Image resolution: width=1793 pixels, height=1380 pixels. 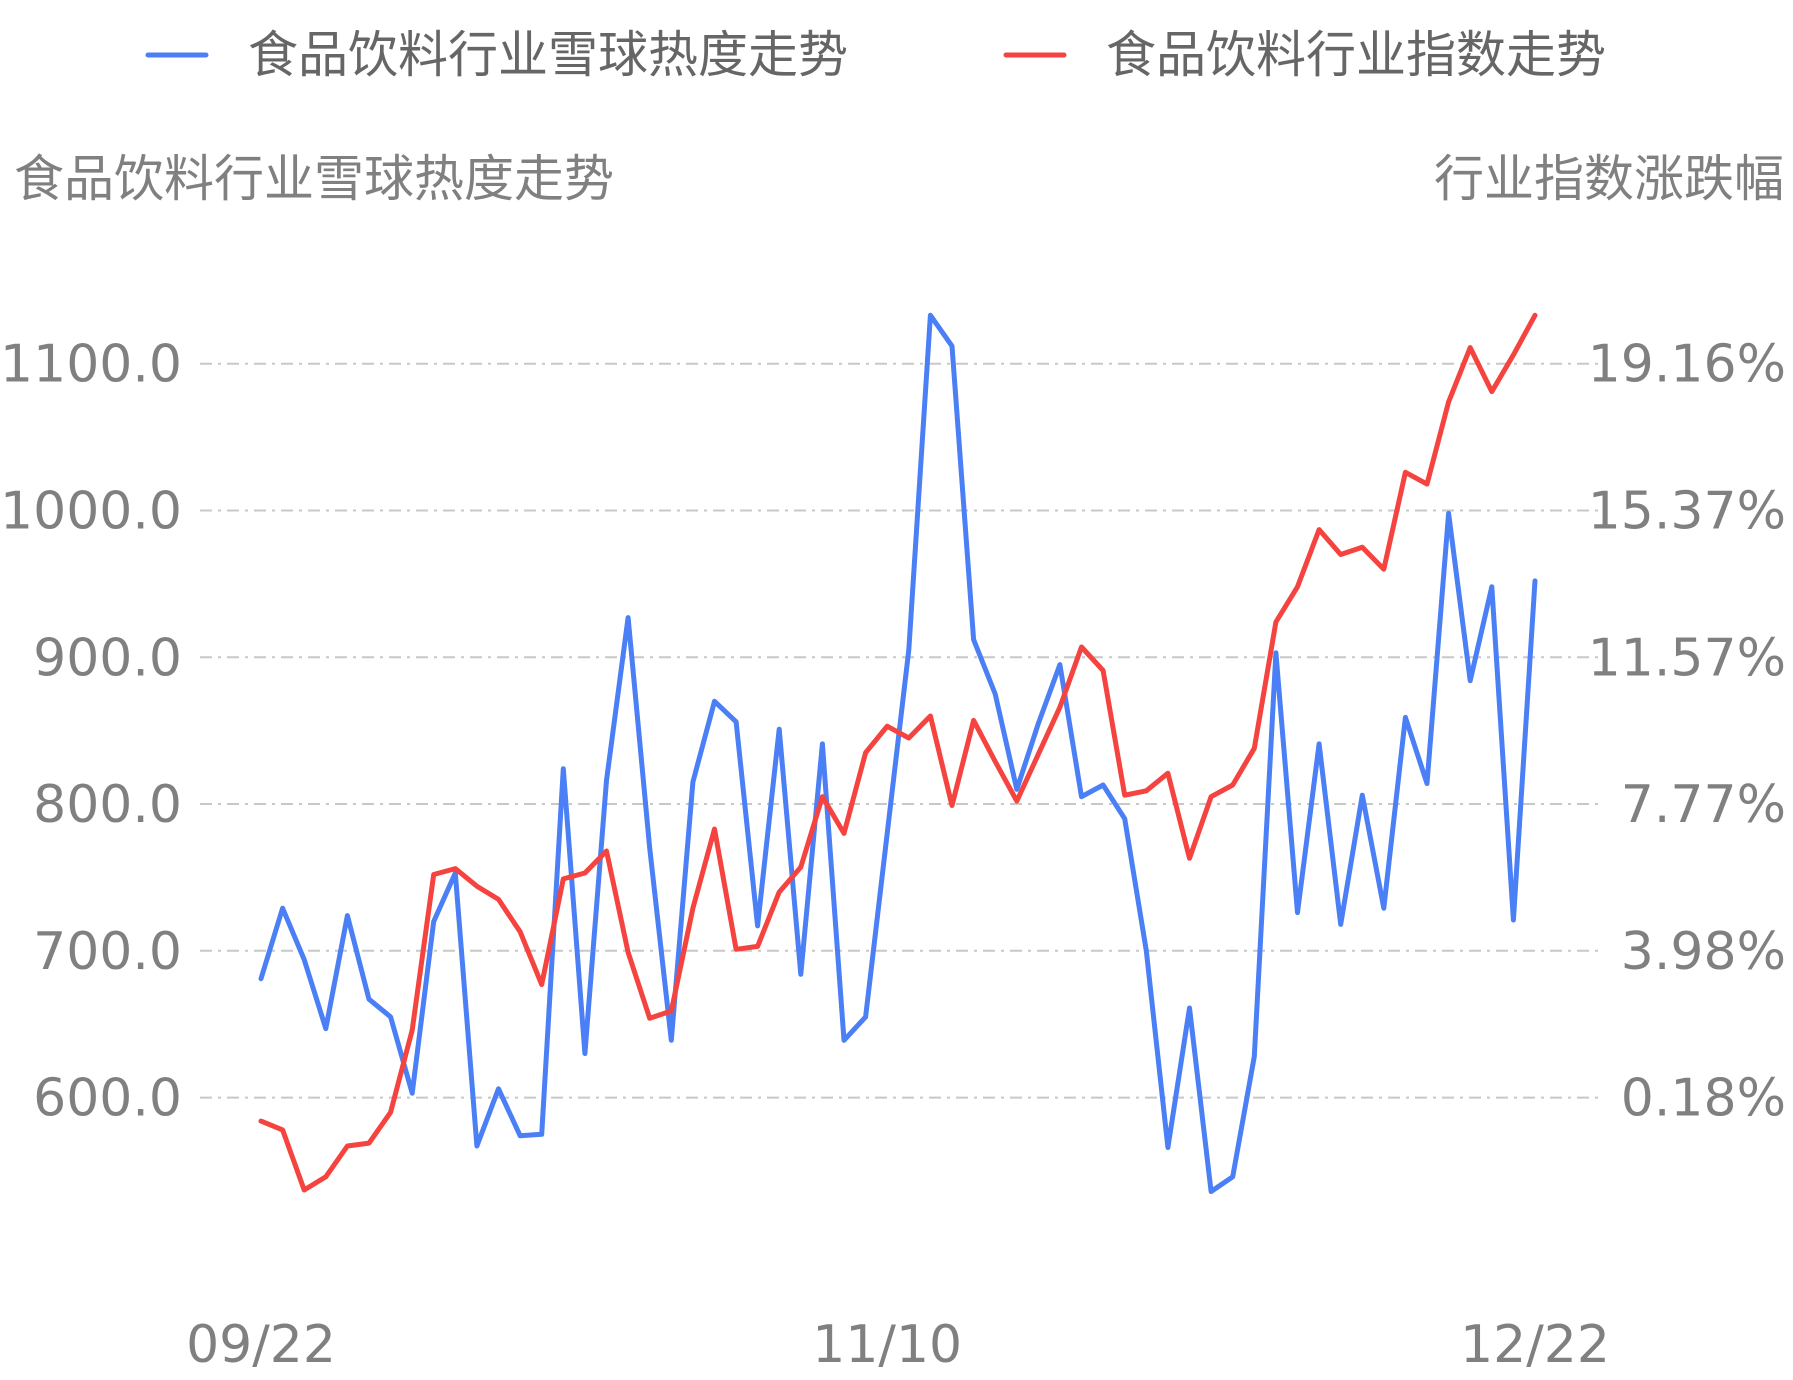 What do you see at coordinates (548, 55) in the screenshot?
I see `legend-label-heat: 食品饮料行业雪球热度走势` at bounding box center [548, 55].